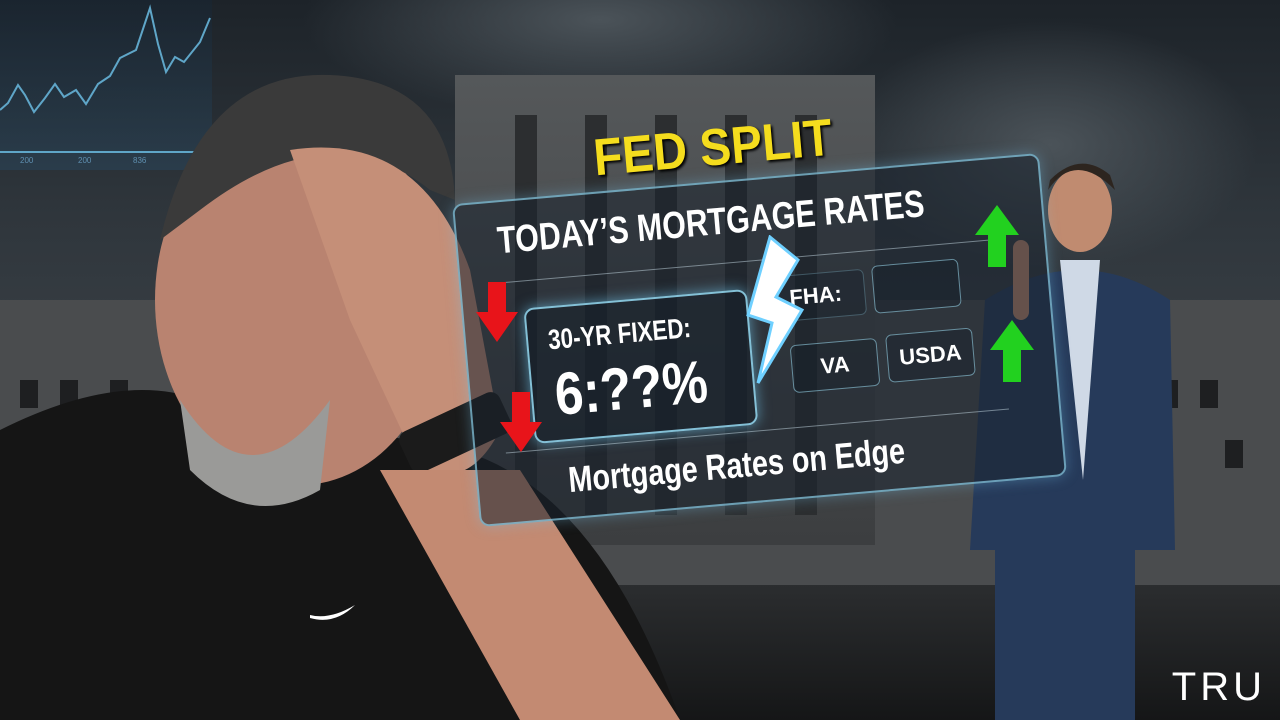 Image resolution: width=1280 pixels, height=720 pixels. What do you see at coordinates (631, 387) in the screenshot?
I see `fixed-rate-value: 6:??%` at bounding box center [631, 387].